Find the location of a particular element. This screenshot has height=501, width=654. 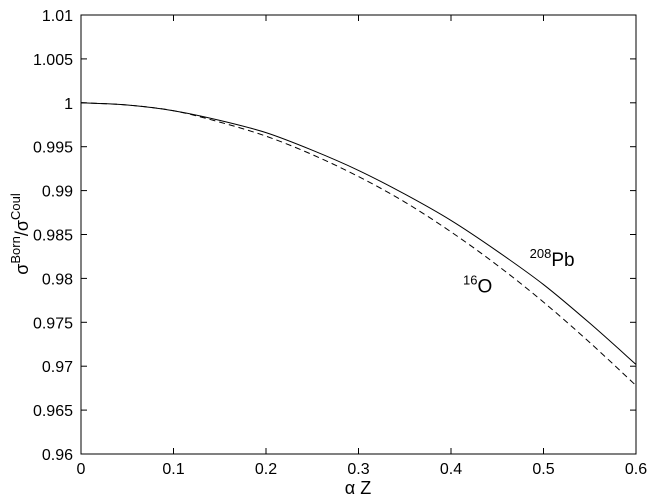

y-label-slash: / is located at coordinates (22, 233).